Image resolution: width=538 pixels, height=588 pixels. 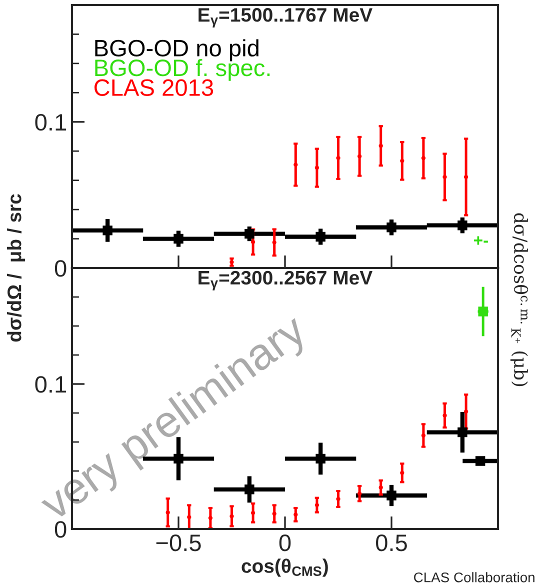 What do you see at coordinates (154, 87) in the screenshot?
I see `text: CLAS 2013` at bounding box center [154, 87].